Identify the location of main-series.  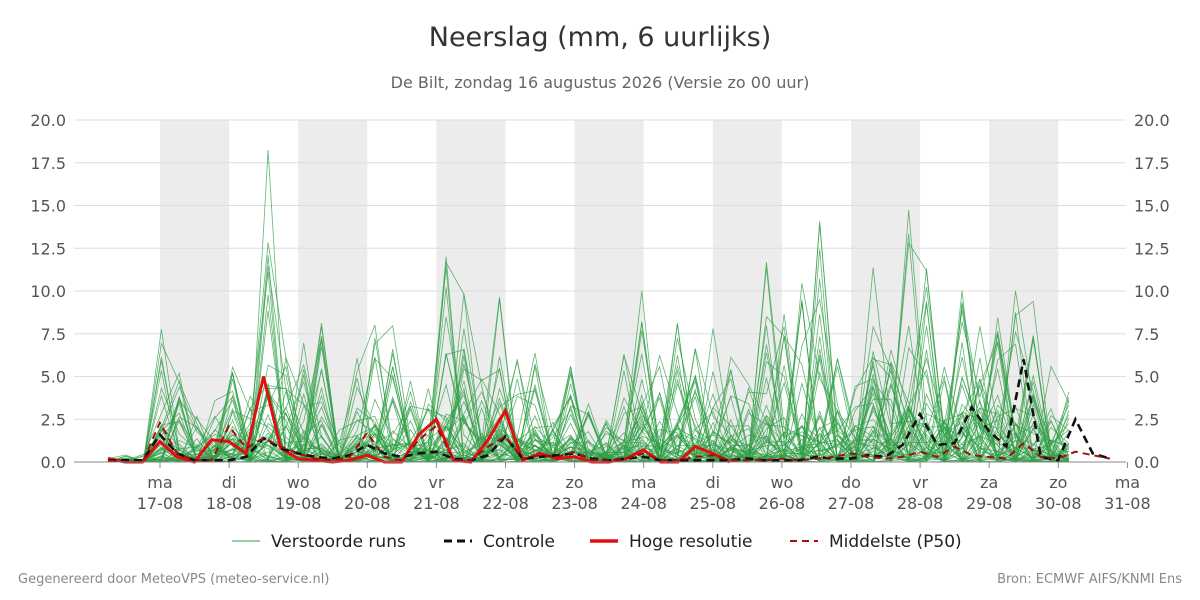
(609, 411).